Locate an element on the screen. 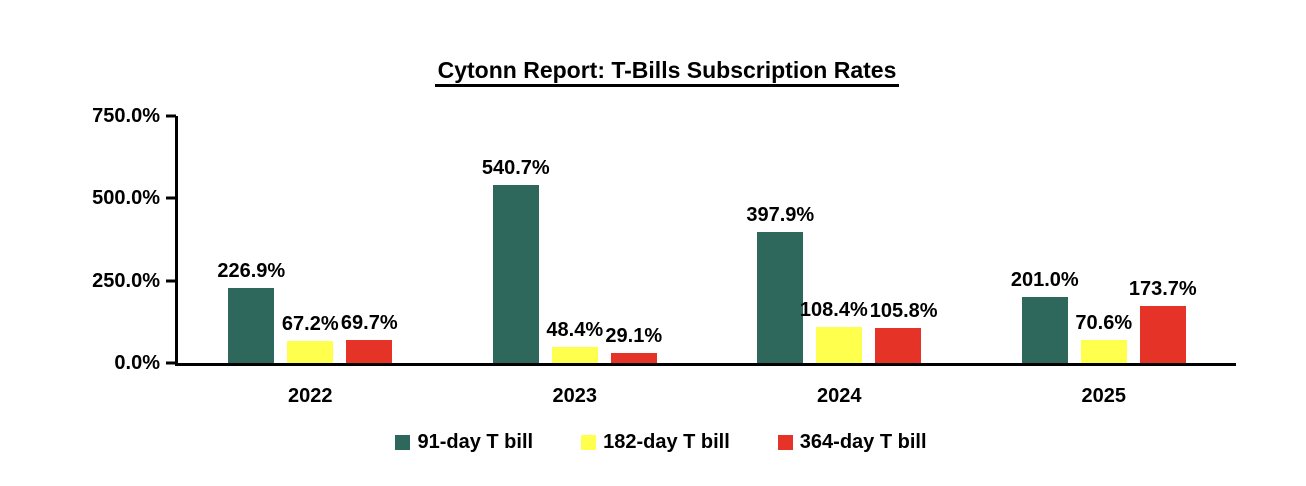  bar-182-day-t-bill-2022 is located at coordinates (310, 352).